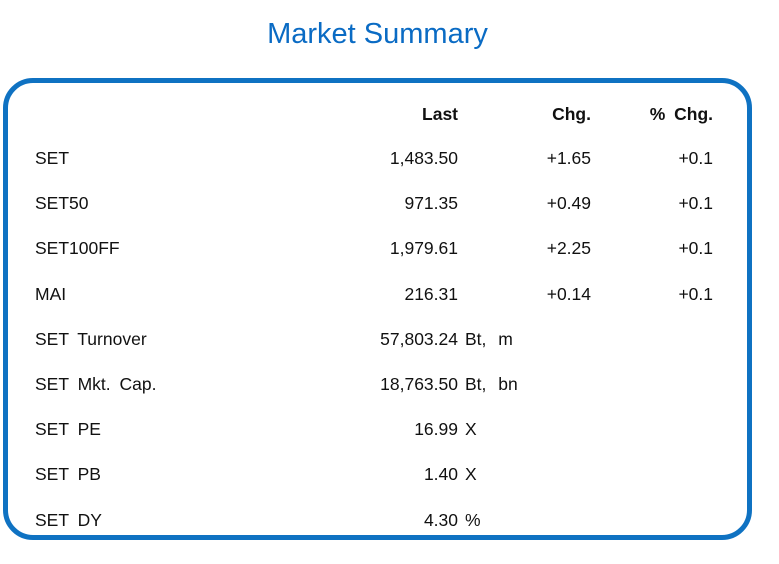 This screenshot has height=564, width=779. Describe the element at coordinates (431, 203) in the screenshot. I see `row-last-value: 971.35` at that location.